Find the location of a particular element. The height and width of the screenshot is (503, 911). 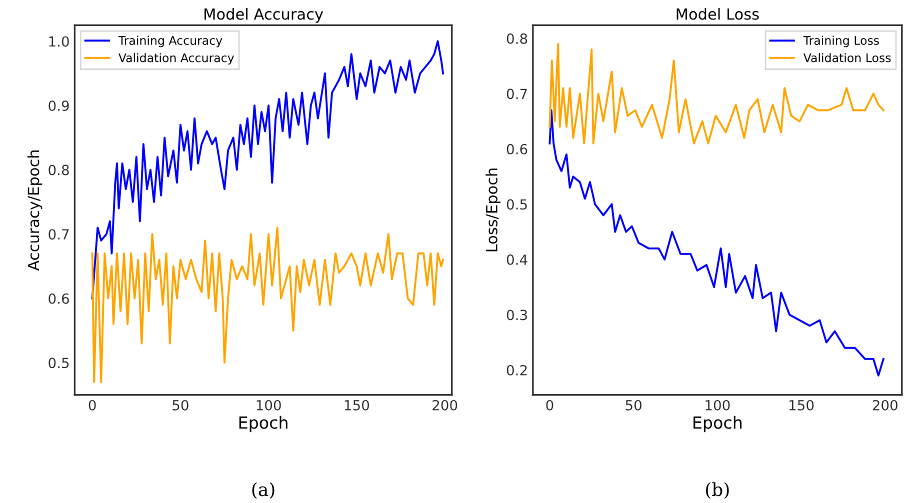

legend-label: Validation Loss is located at coordinates (847, 57).